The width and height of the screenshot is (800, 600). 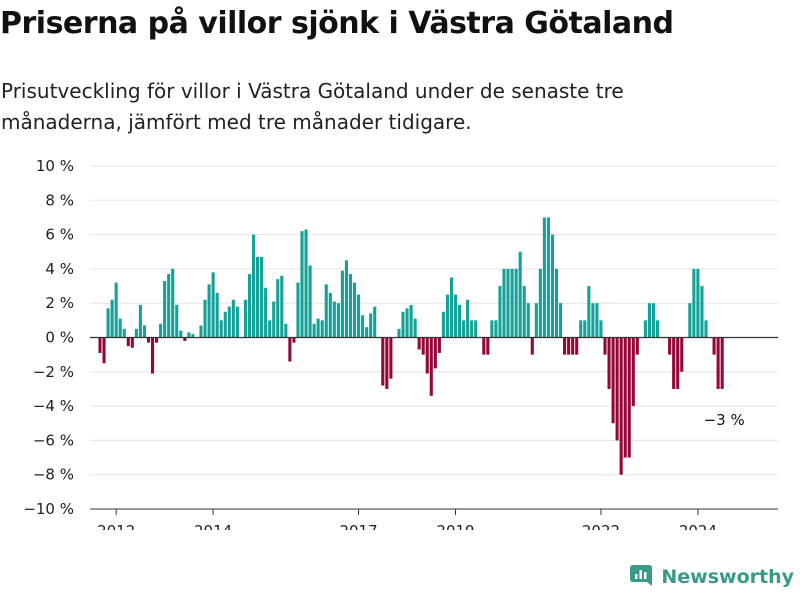 I want to click on newsworthy-logo: Newsworthy, so click(x=711, y=577).